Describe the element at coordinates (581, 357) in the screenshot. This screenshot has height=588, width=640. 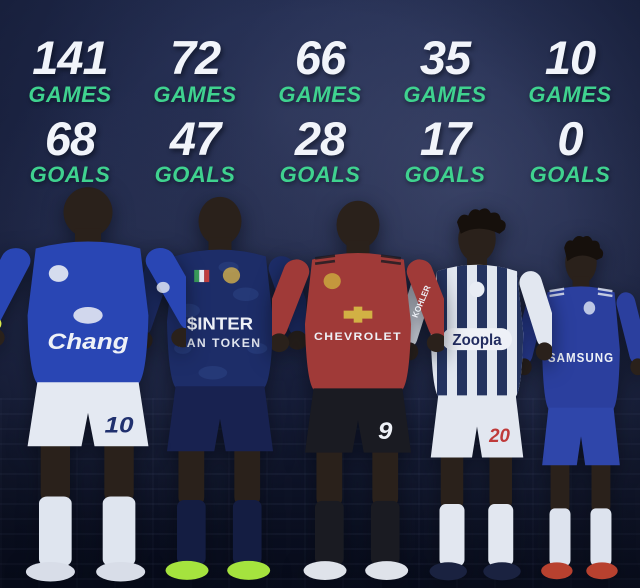
I see `jersey-sponsor-text: SAMSUNG` at that location.